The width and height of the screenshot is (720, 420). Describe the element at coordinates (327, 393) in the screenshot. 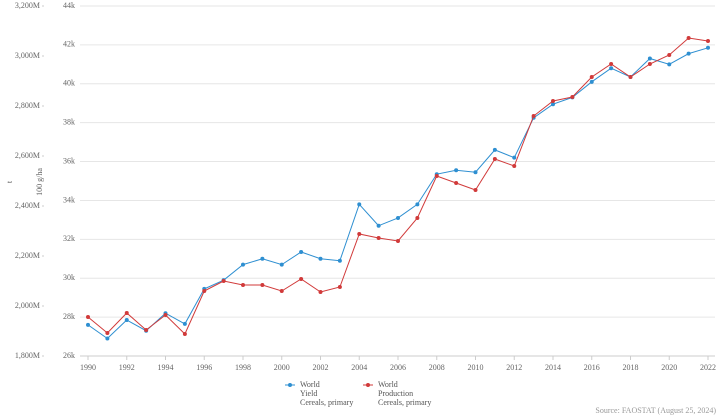

I see `legend-label: World Yield Cereals, primary` at that location.